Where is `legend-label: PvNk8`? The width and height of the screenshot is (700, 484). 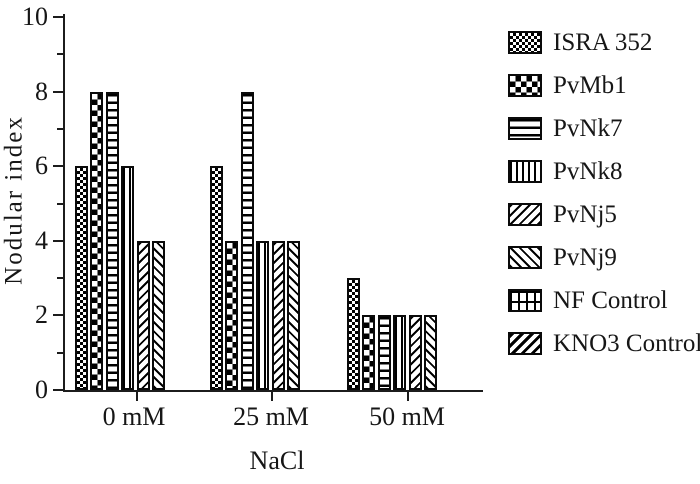
legend-label: PvNk8 is located at coordinates (588, 171).